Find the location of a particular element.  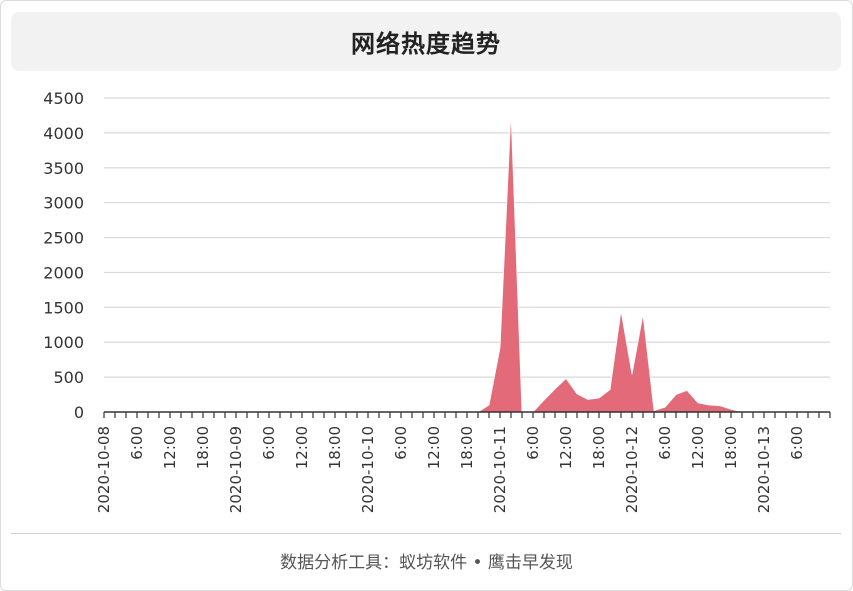

x-tick-label: 2020-10-08 is located at coordinates (104, 469).